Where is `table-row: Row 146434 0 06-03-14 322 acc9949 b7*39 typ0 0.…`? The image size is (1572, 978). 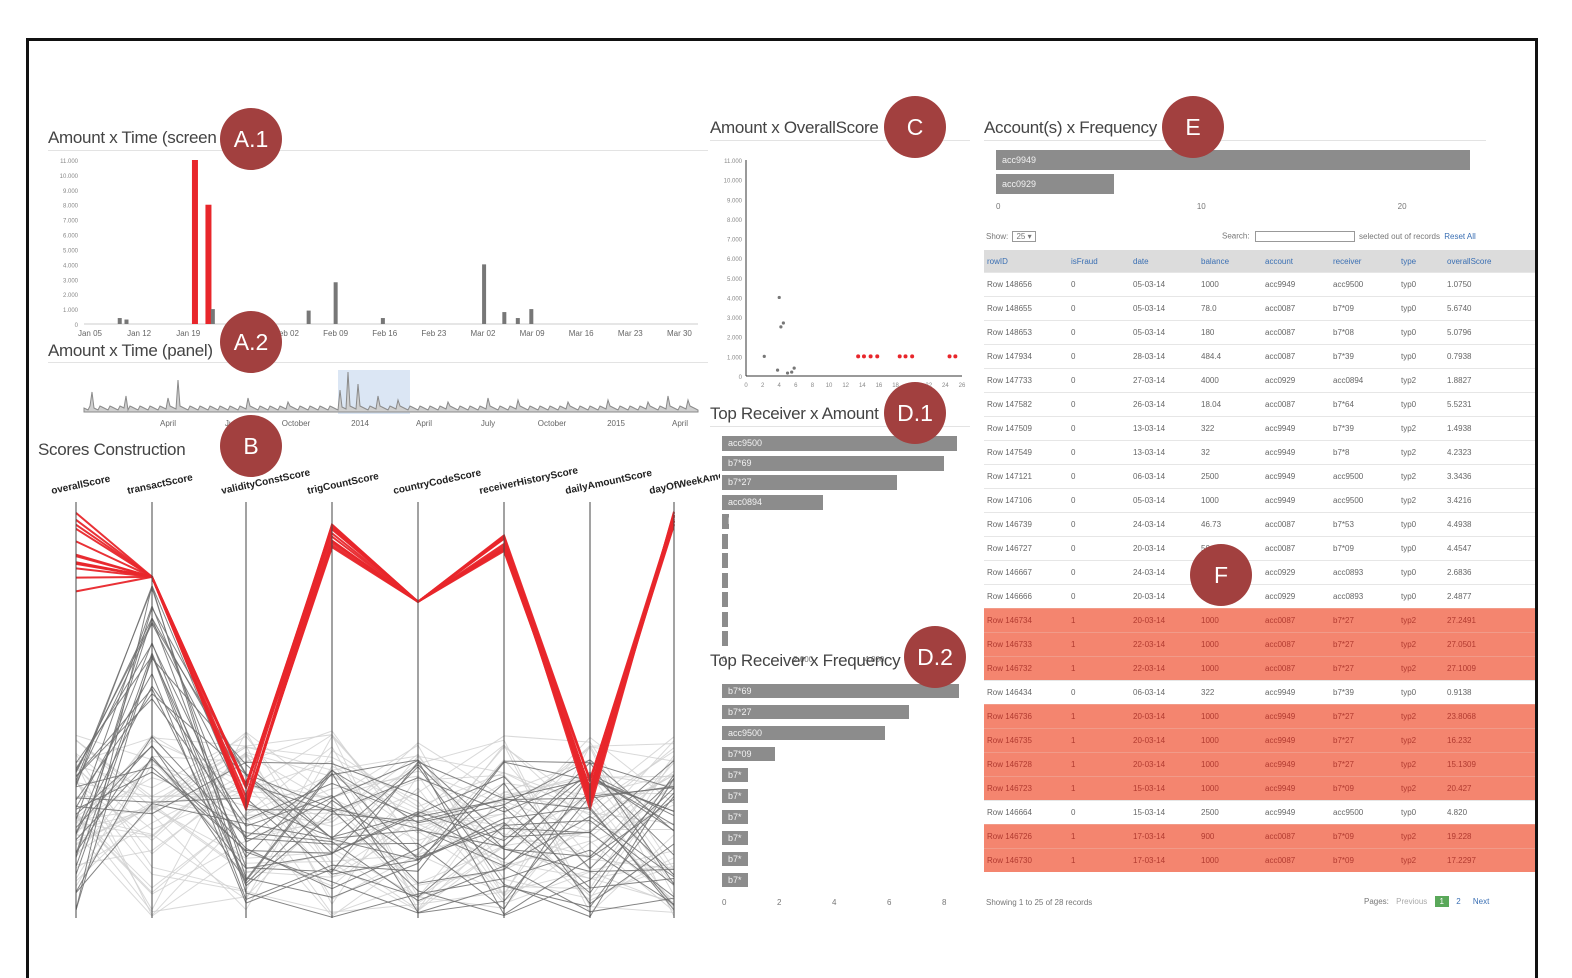 table-row: Row 146434 0 06-03-14 322 acc9949 b7*39 typ0 0.… is located at coordinates (1259, 692).